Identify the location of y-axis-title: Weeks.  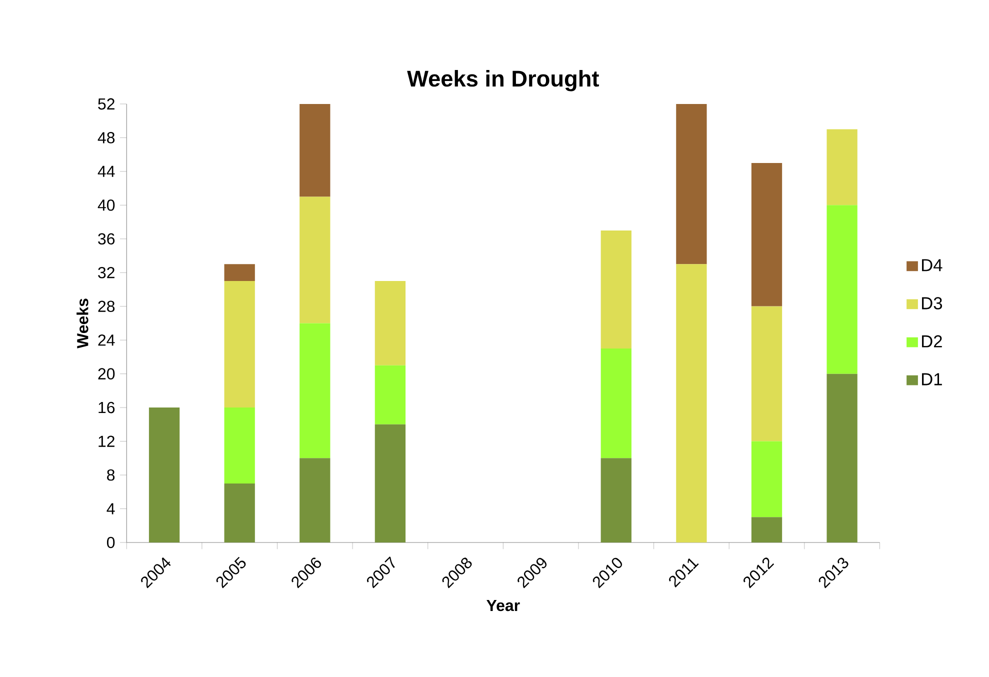
(82, 323).